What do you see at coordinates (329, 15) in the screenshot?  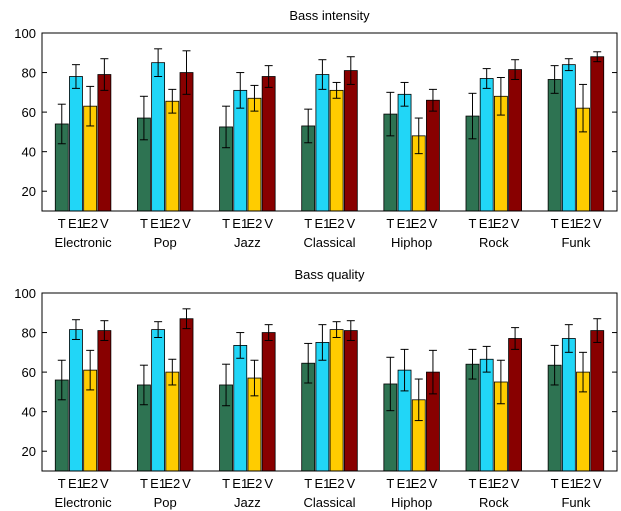 I see `chart-title: Bass intensity` at bounding box center [329, 15].